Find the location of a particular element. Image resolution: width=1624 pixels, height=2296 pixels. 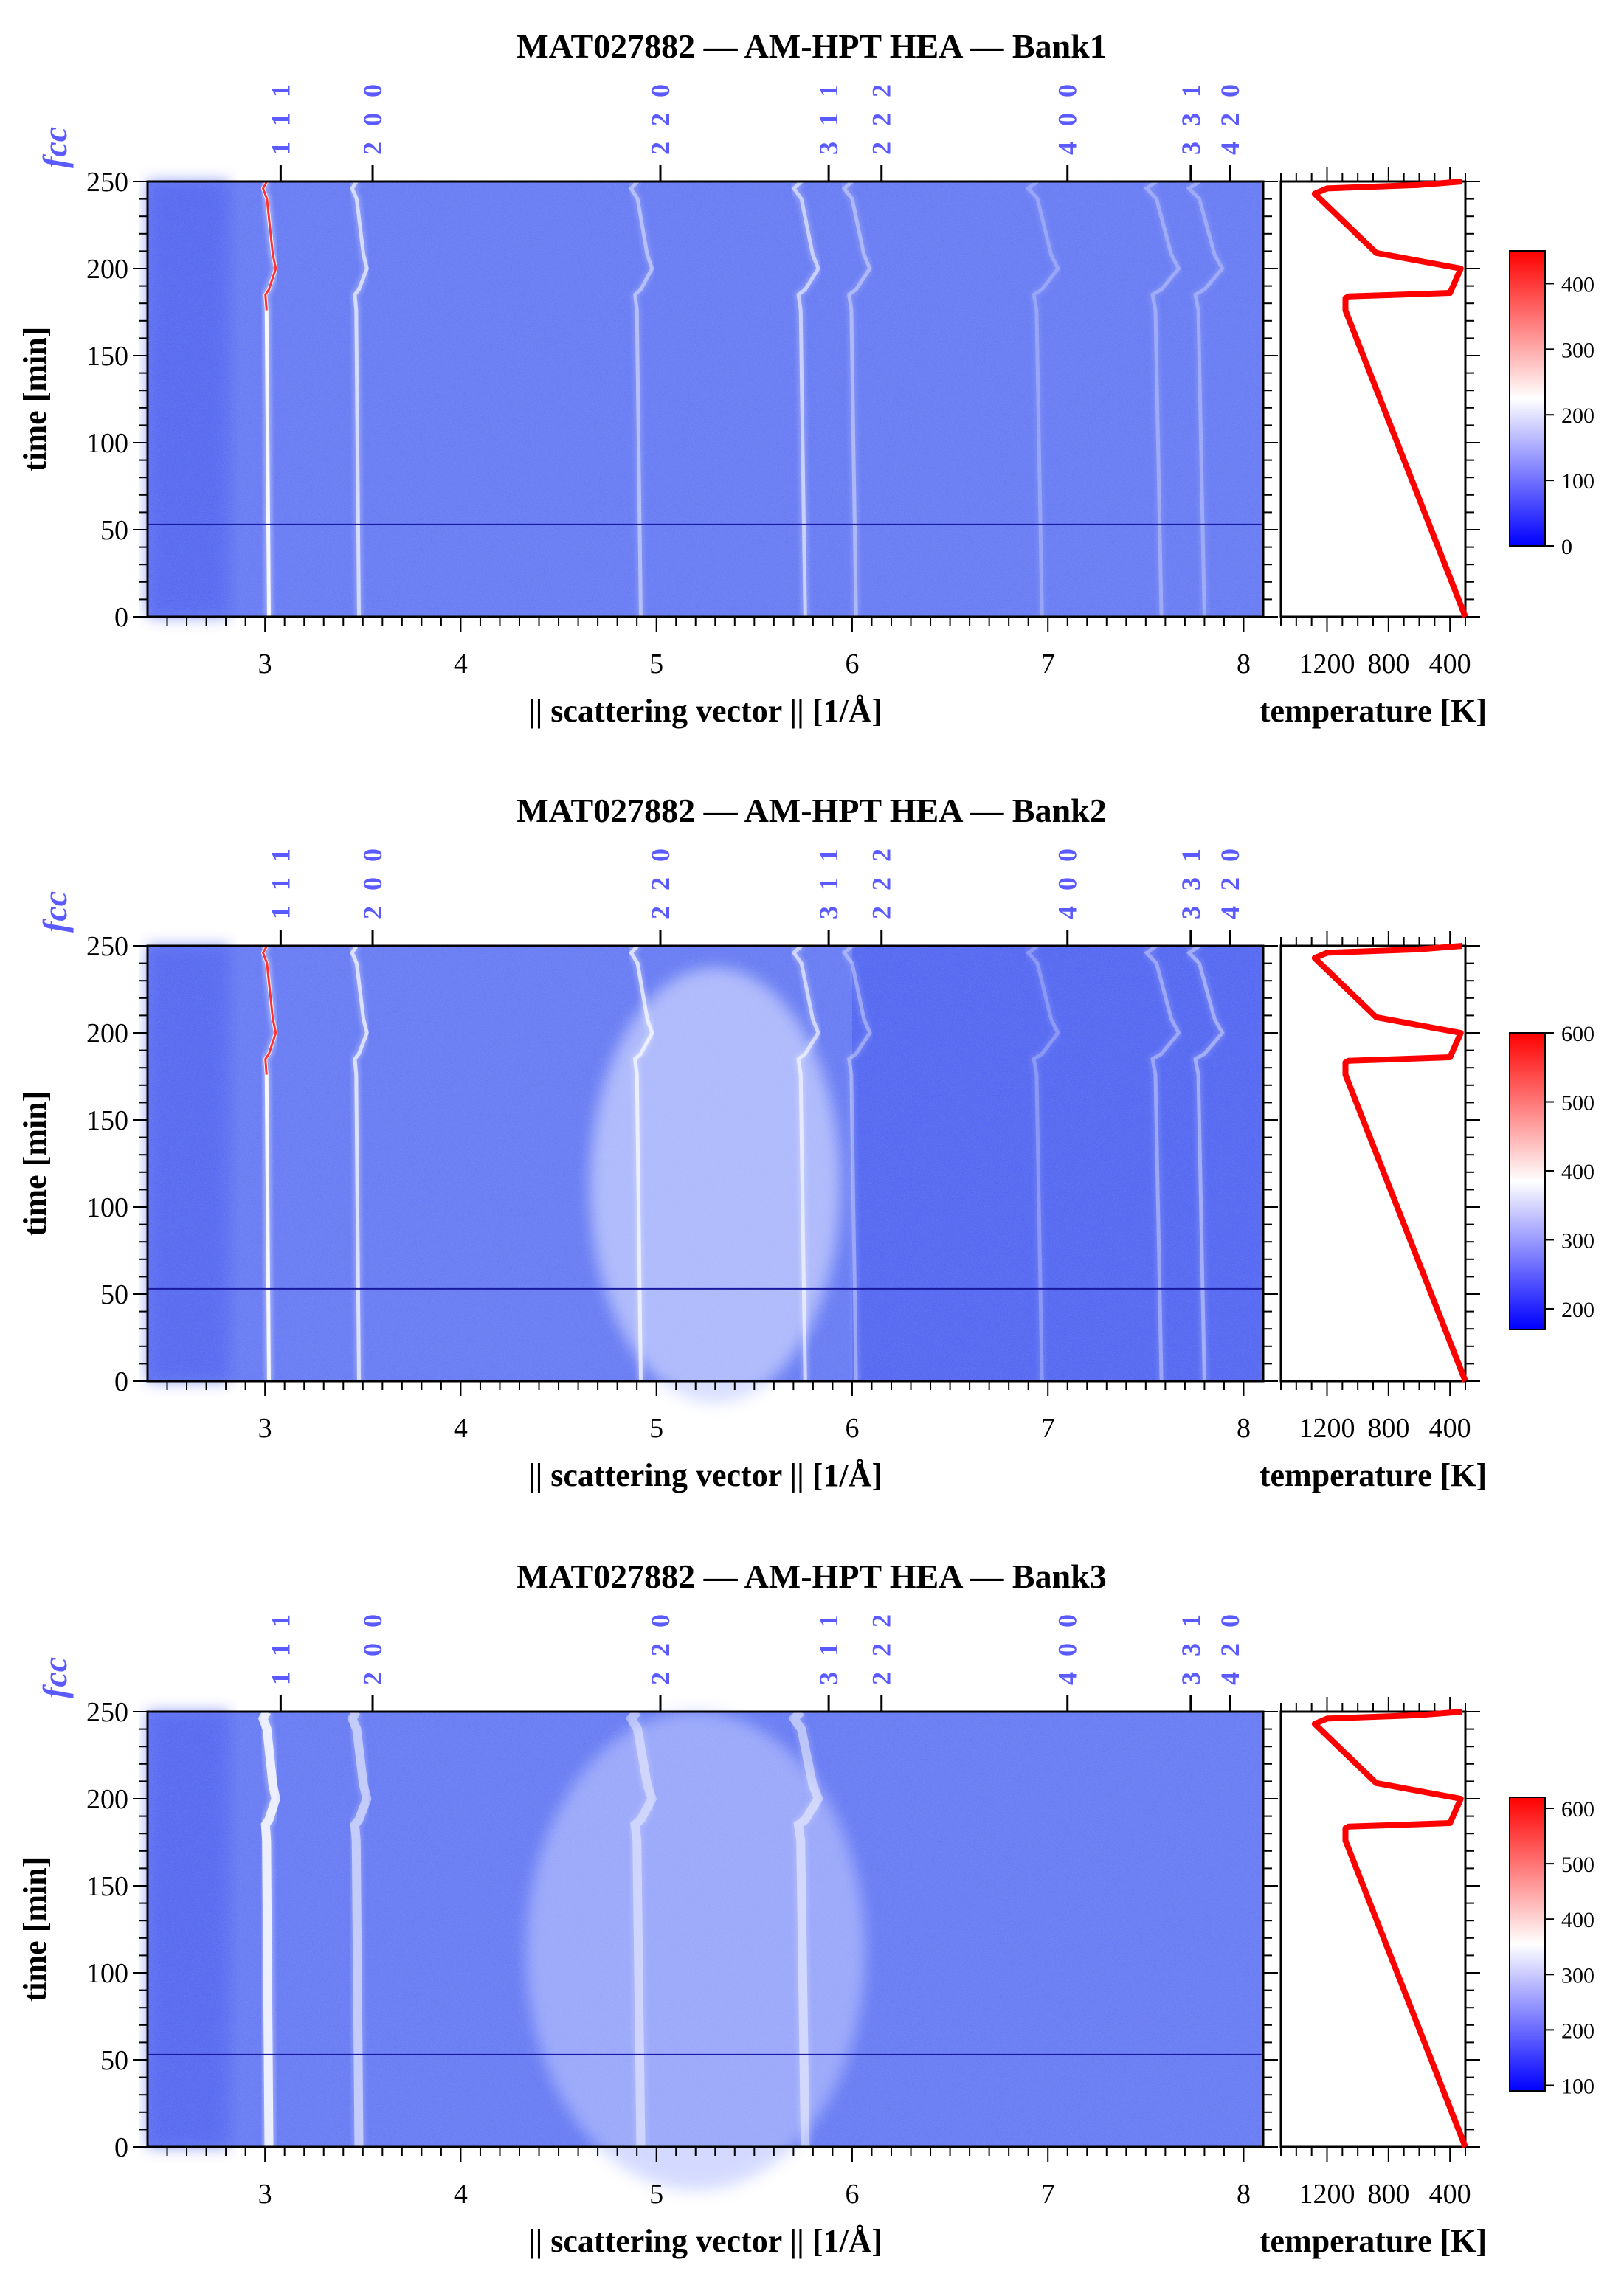

heatmap-image is located at coordinates (705, 398).